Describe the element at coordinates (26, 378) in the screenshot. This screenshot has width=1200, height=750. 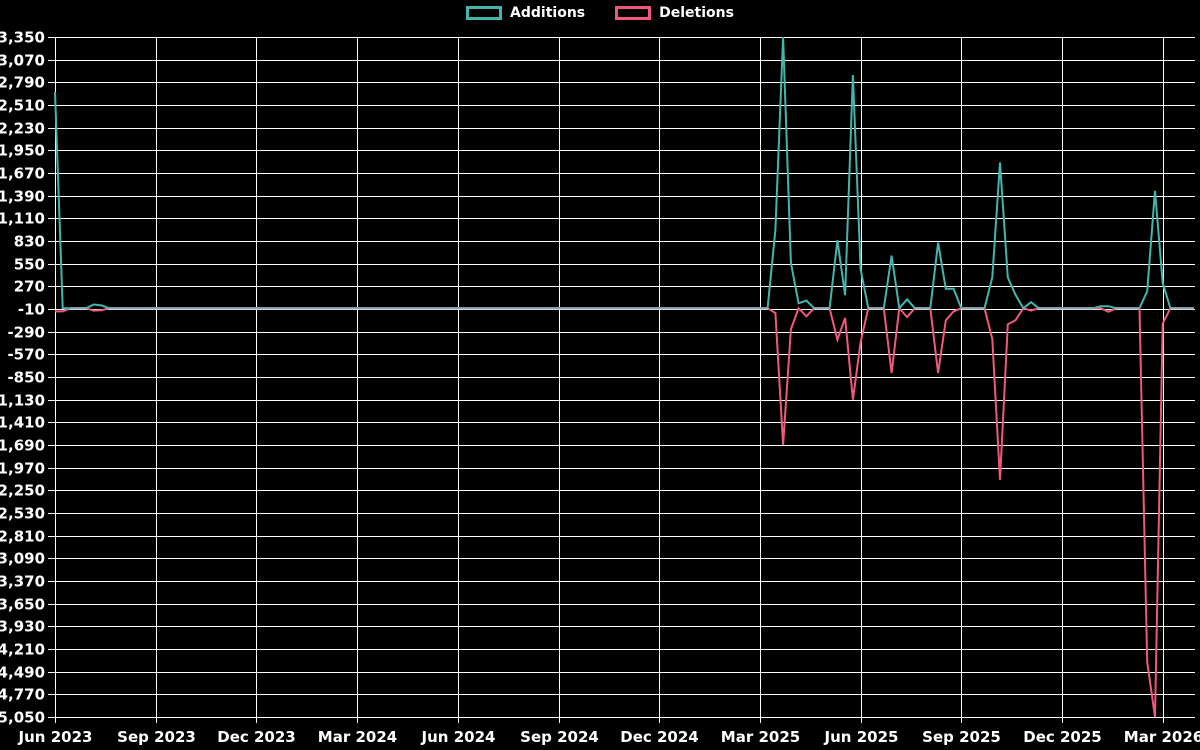
I see `y-tick-label: -850` at that location.